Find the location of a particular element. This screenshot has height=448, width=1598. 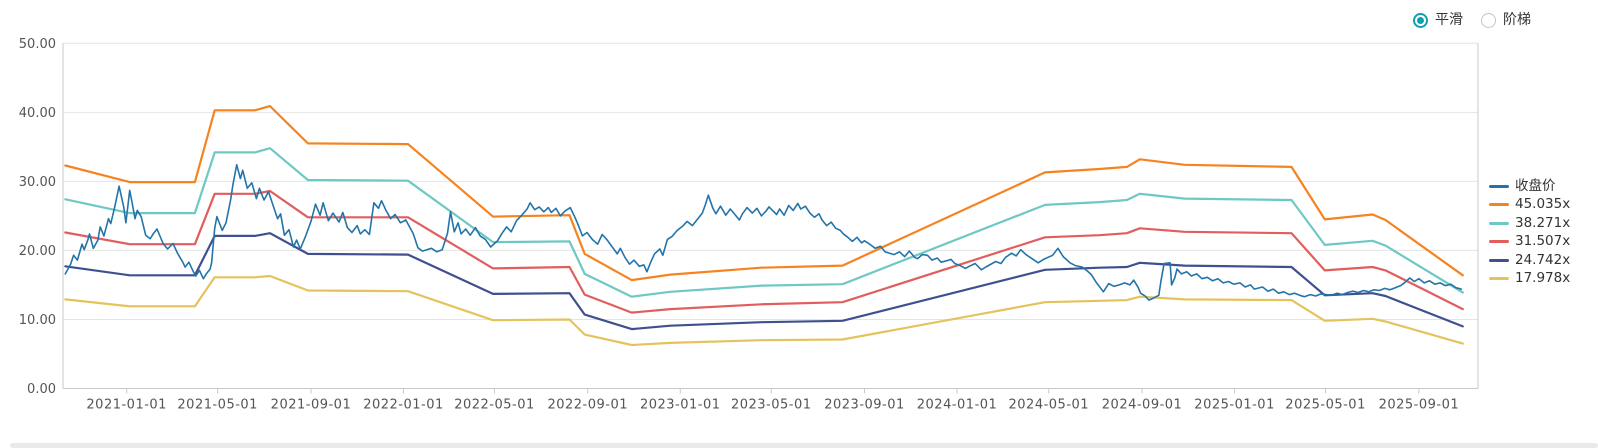

x-axis-tick-label: 2023-05-01 is located at coordinates (771, 405).